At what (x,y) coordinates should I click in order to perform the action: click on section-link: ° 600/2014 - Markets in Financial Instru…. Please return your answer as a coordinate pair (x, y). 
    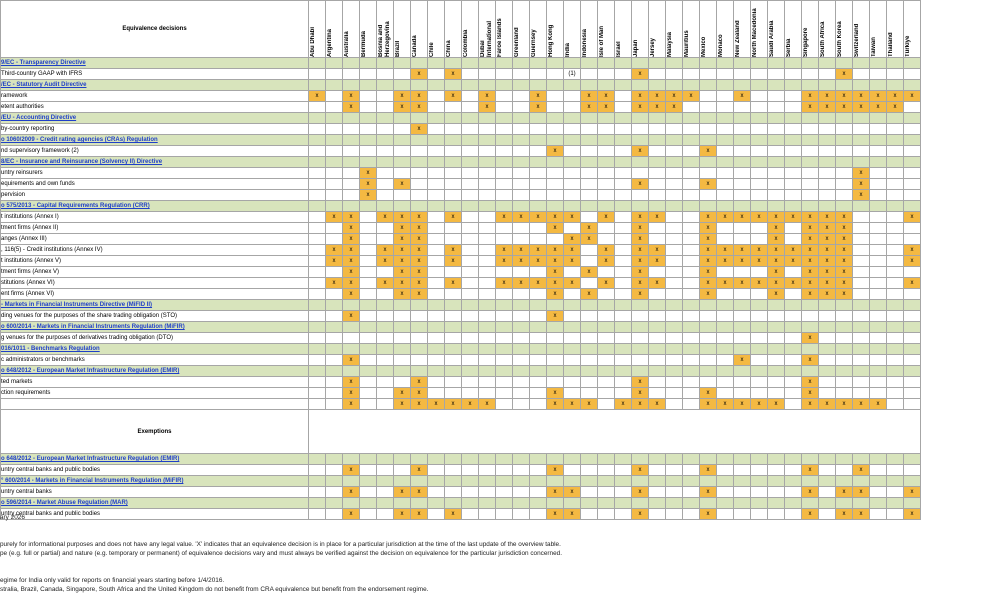
    Looking at the image, I should click on (154, 481).